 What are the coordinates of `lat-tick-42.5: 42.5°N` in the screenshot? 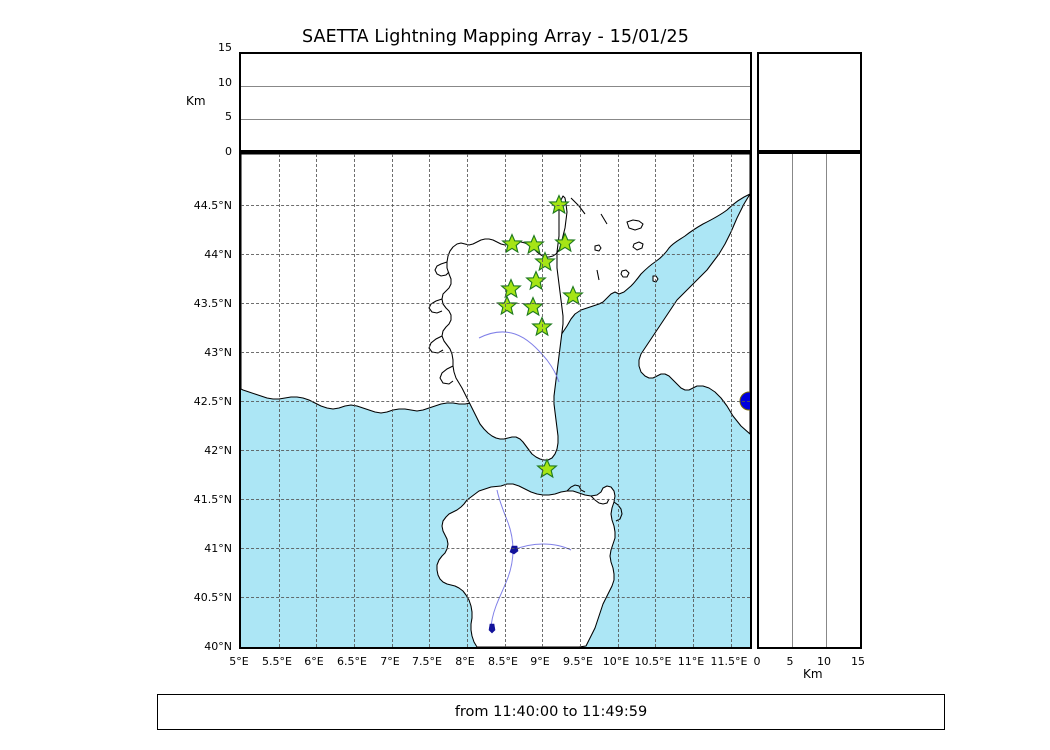 It's located at (212, 401).